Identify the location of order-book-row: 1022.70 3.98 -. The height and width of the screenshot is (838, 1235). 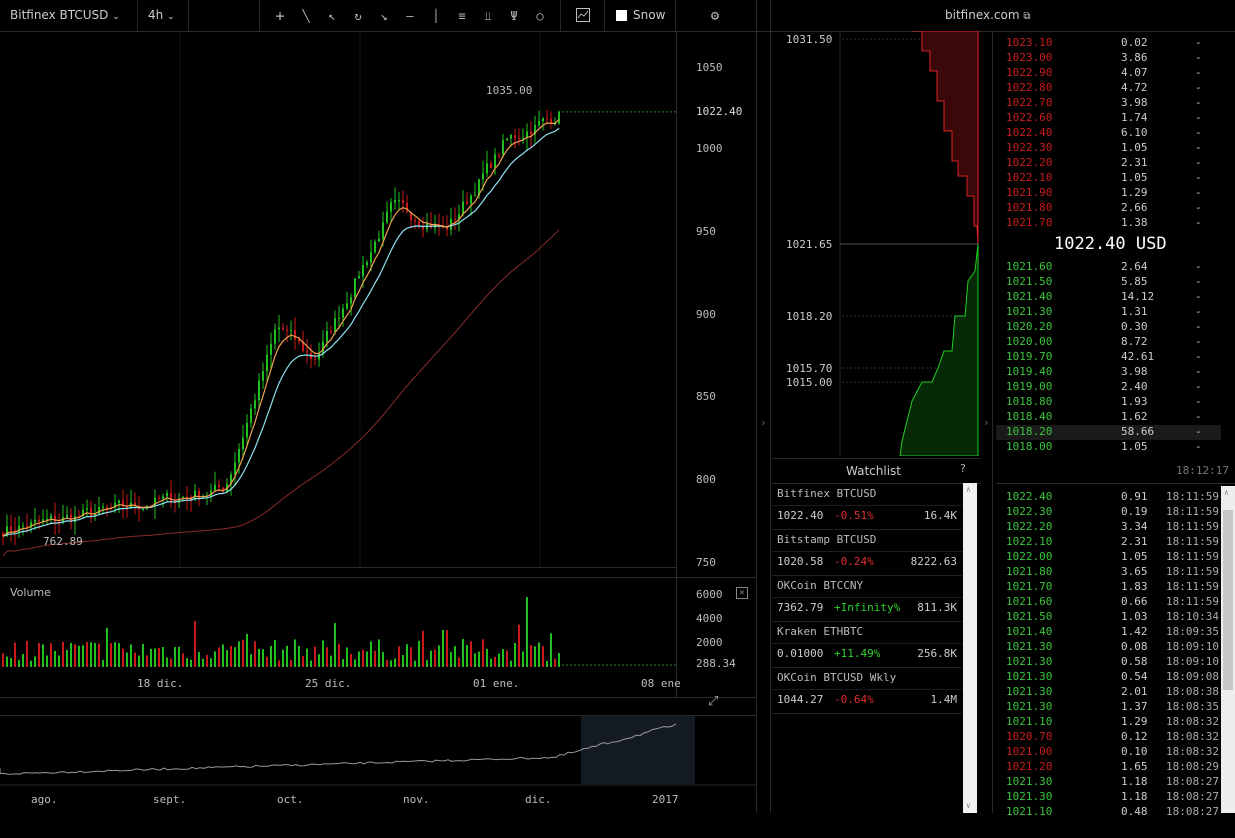
(1108, 103).